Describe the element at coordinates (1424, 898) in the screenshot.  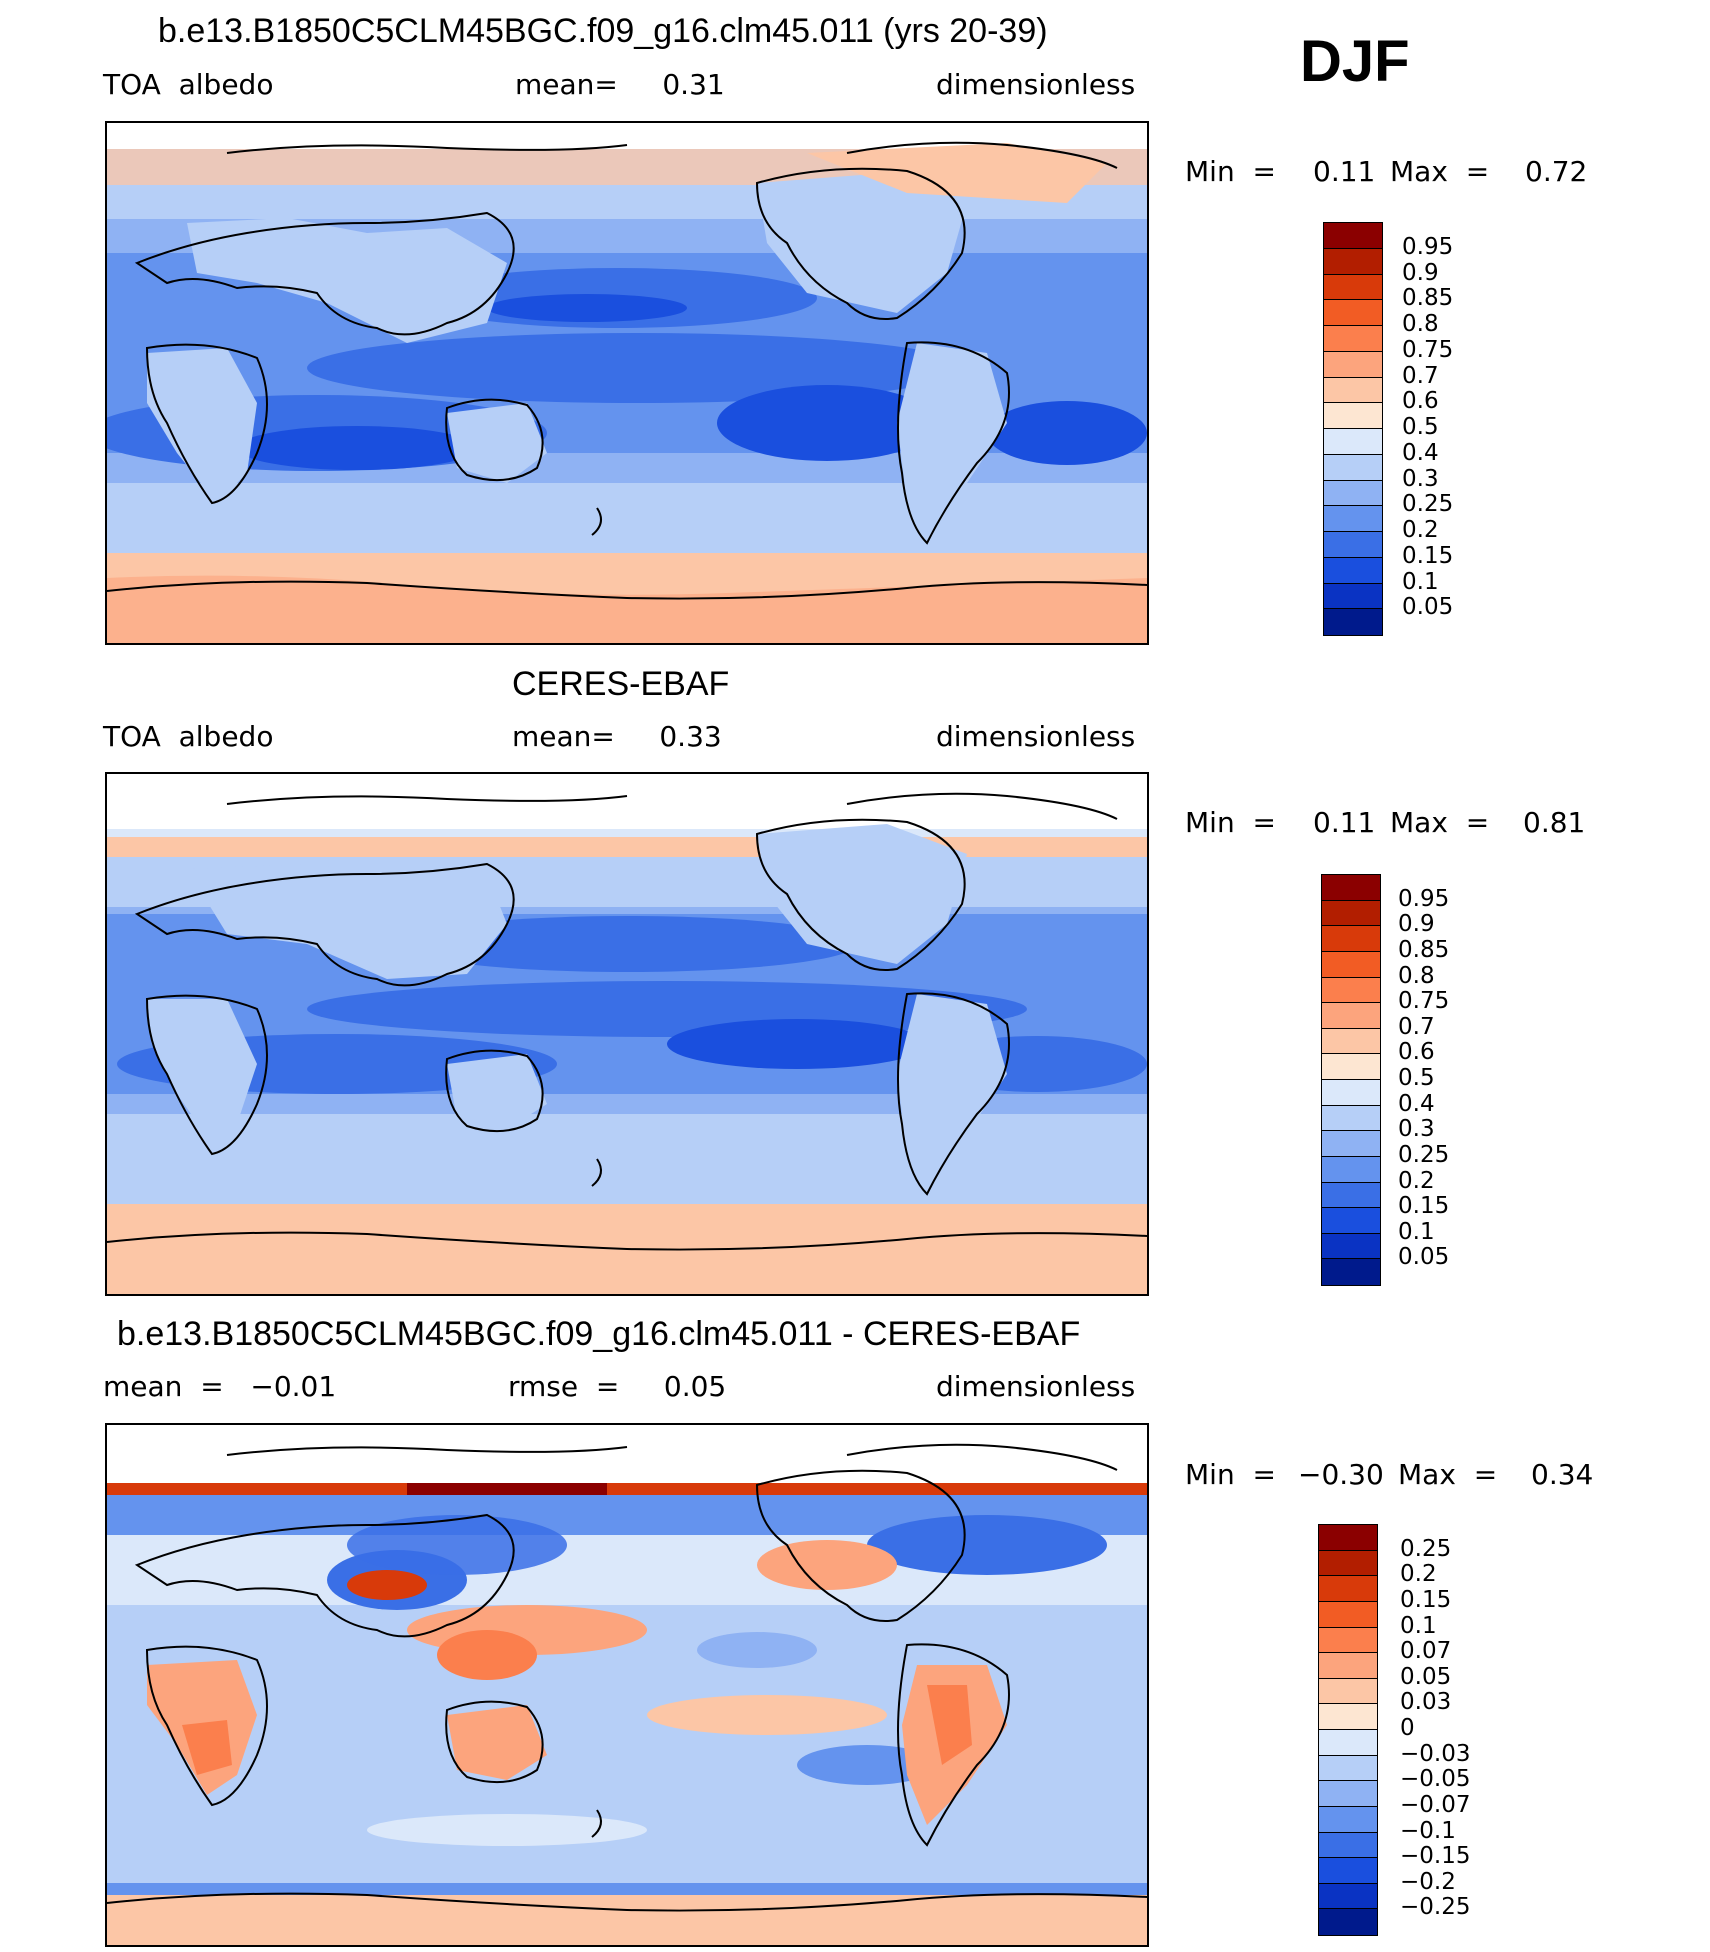
I see `colorbar-2-tick-label: 0.95` at that location.